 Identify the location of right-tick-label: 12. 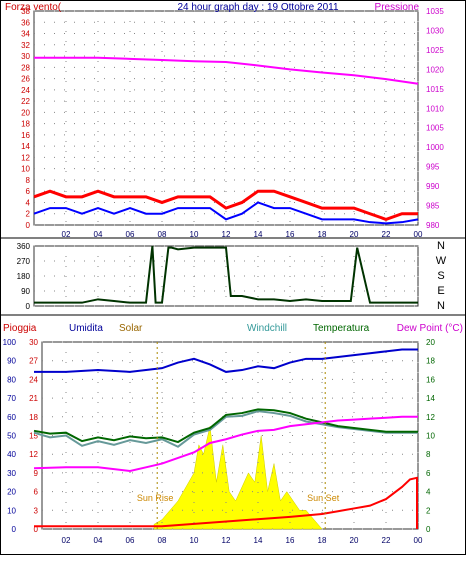
(430, 417).